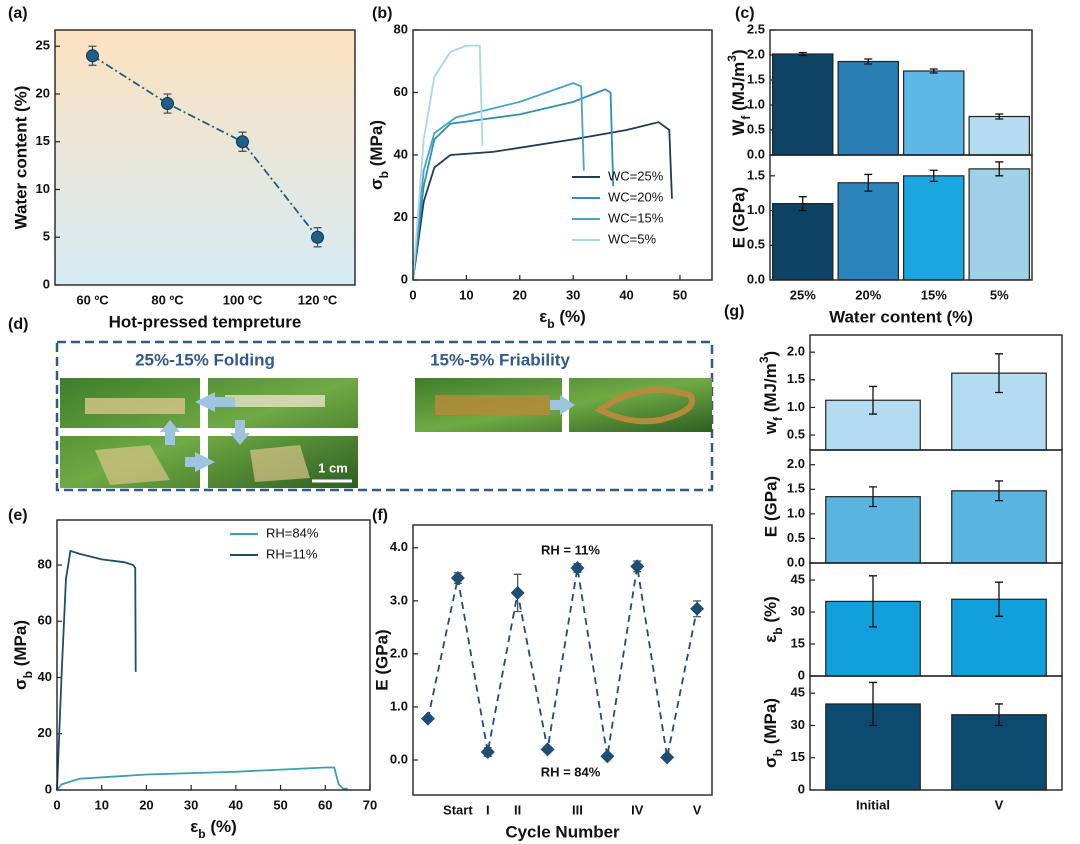  Describe the element at coordinates (43, 188) in the screenshot. I see `y-tick-label: 10` at that location.